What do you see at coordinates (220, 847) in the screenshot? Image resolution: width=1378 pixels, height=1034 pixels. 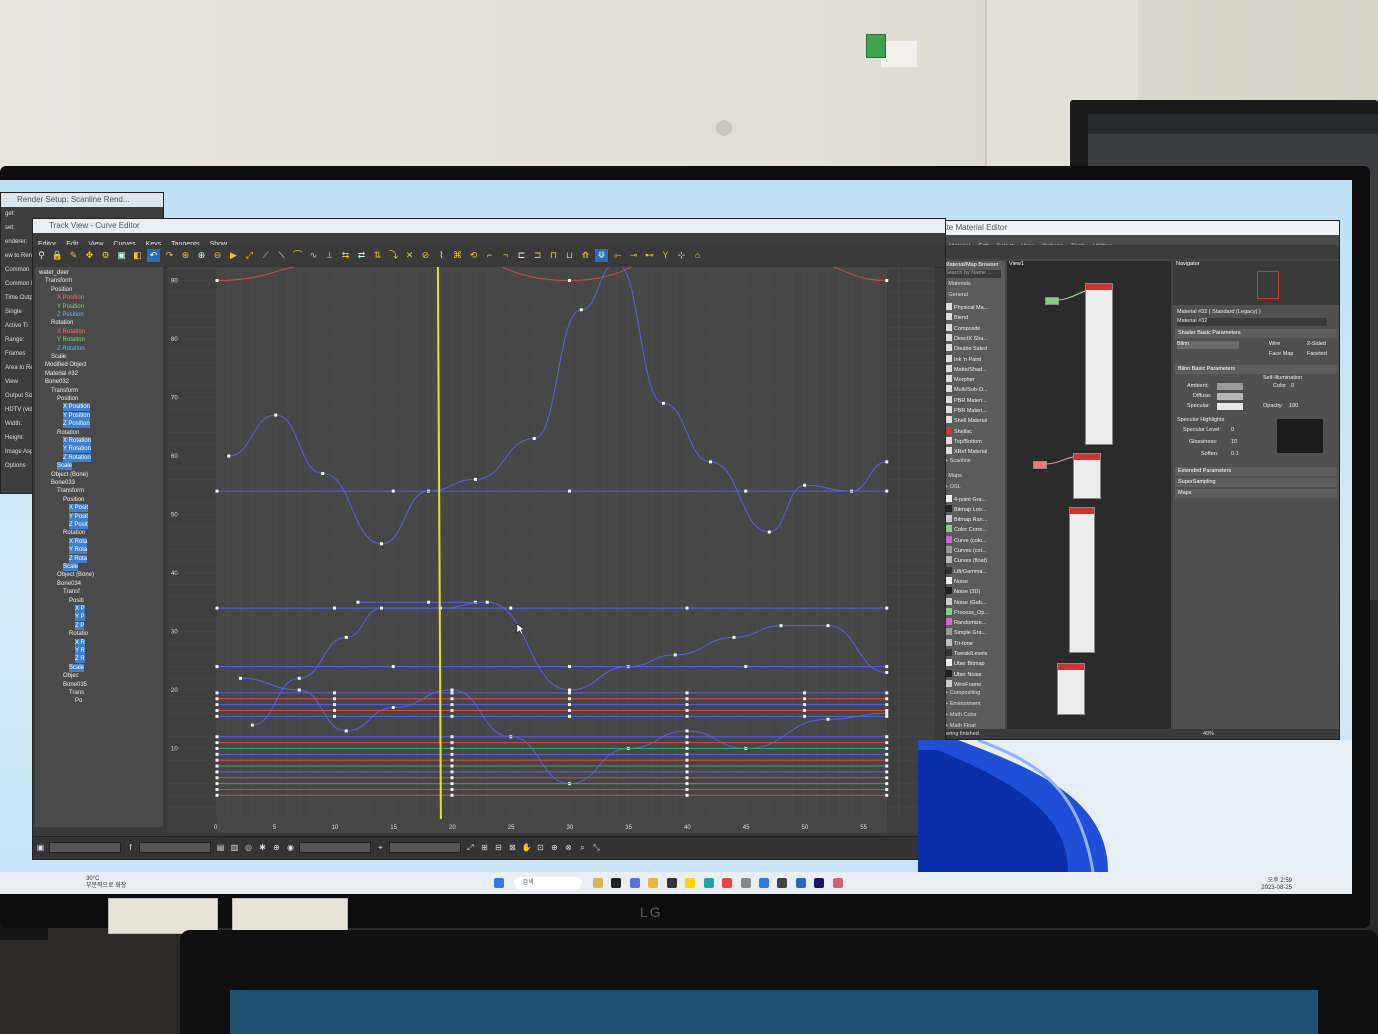 I see `status-tool-icon: ▤` at bounding box center [220, 847].